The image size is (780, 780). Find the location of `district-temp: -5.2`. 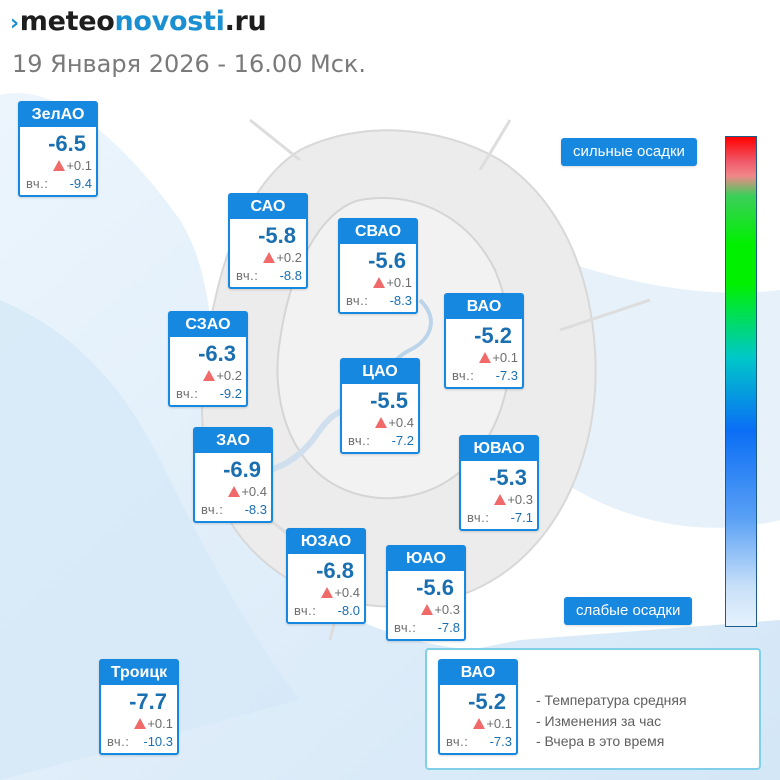

district-temp: -5.2 is located at coordinates (493, 335).